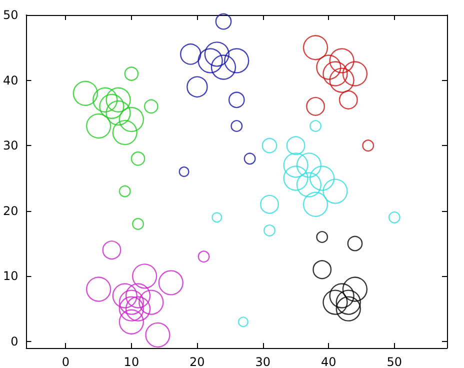 The width and height of the screenshot is (464, 368). Describe the element at coordinates (328, 361) in the screenshot. I see `x-tick-label: 40` at that location.